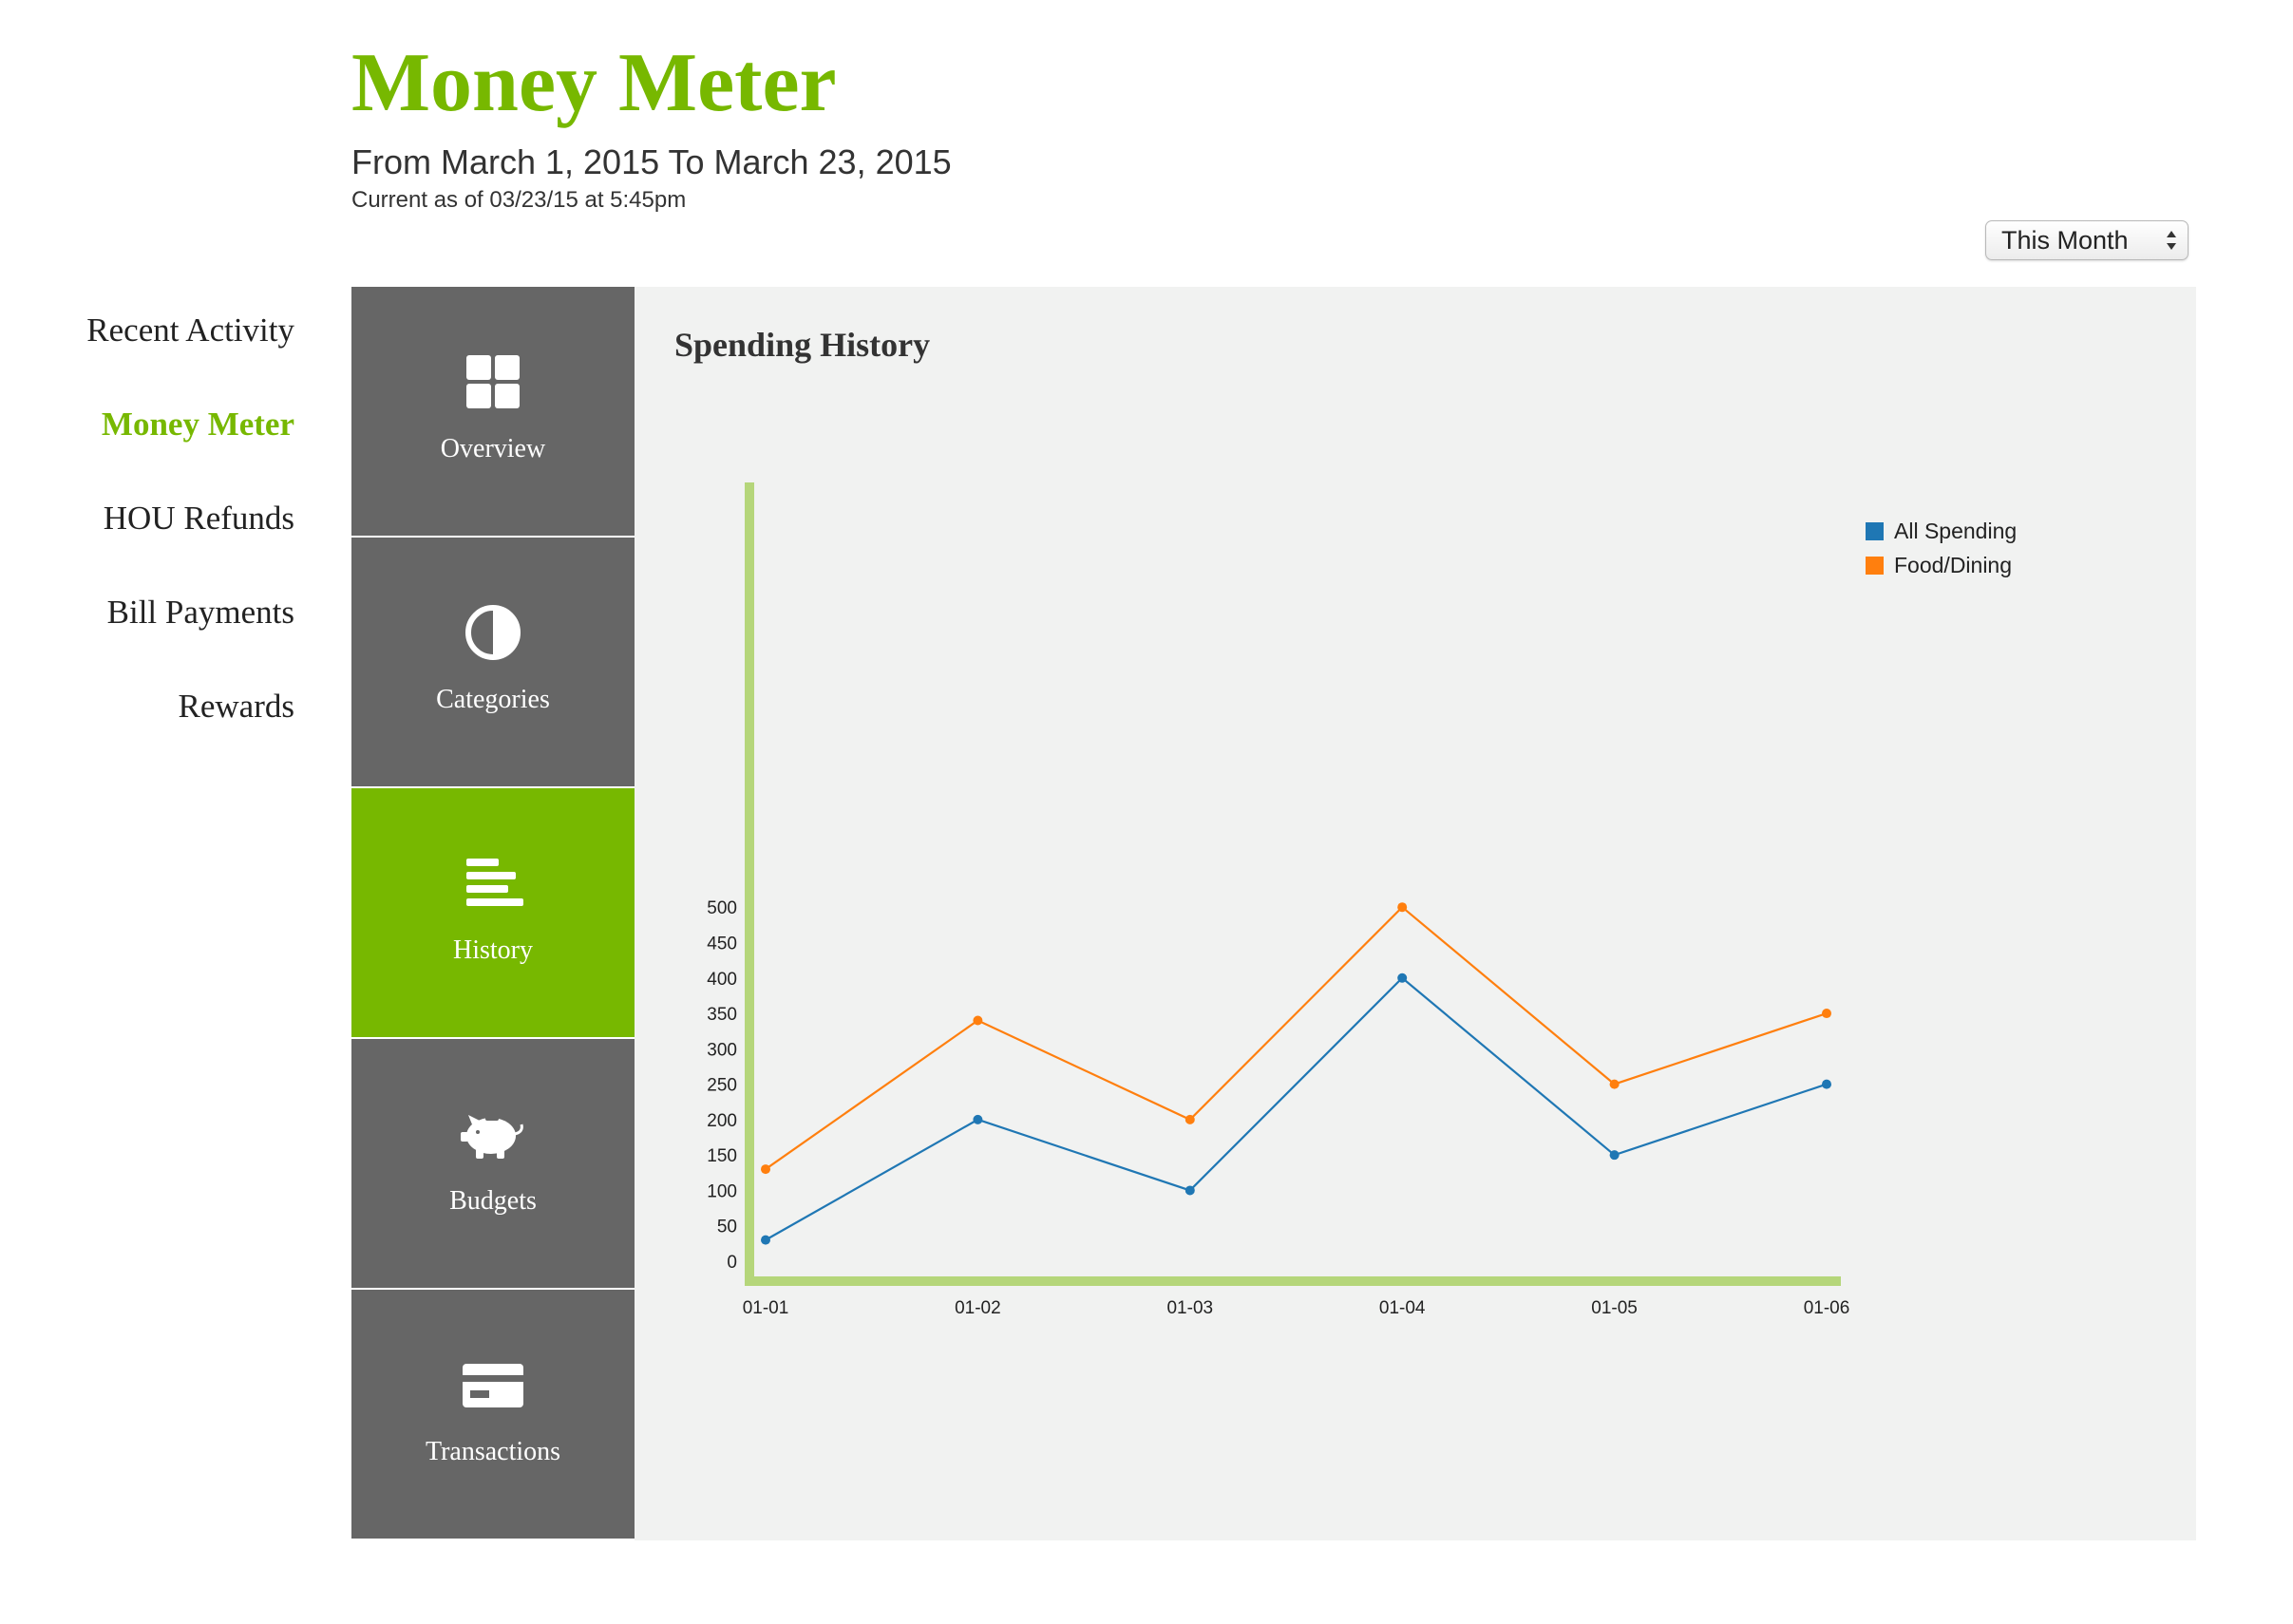 This screenshot has height=1624, width=2293. What do you see at coordinates (1955, 531) in the screenshot?
I see `legend-label: All Spending` at bounding box center [1955, 531].